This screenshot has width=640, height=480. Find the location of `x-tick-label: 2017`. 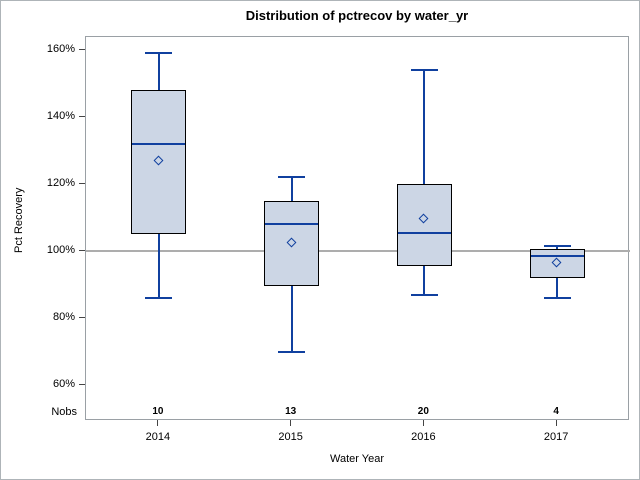

x-tick-label: 2017 is located at coordinates (556, 437).